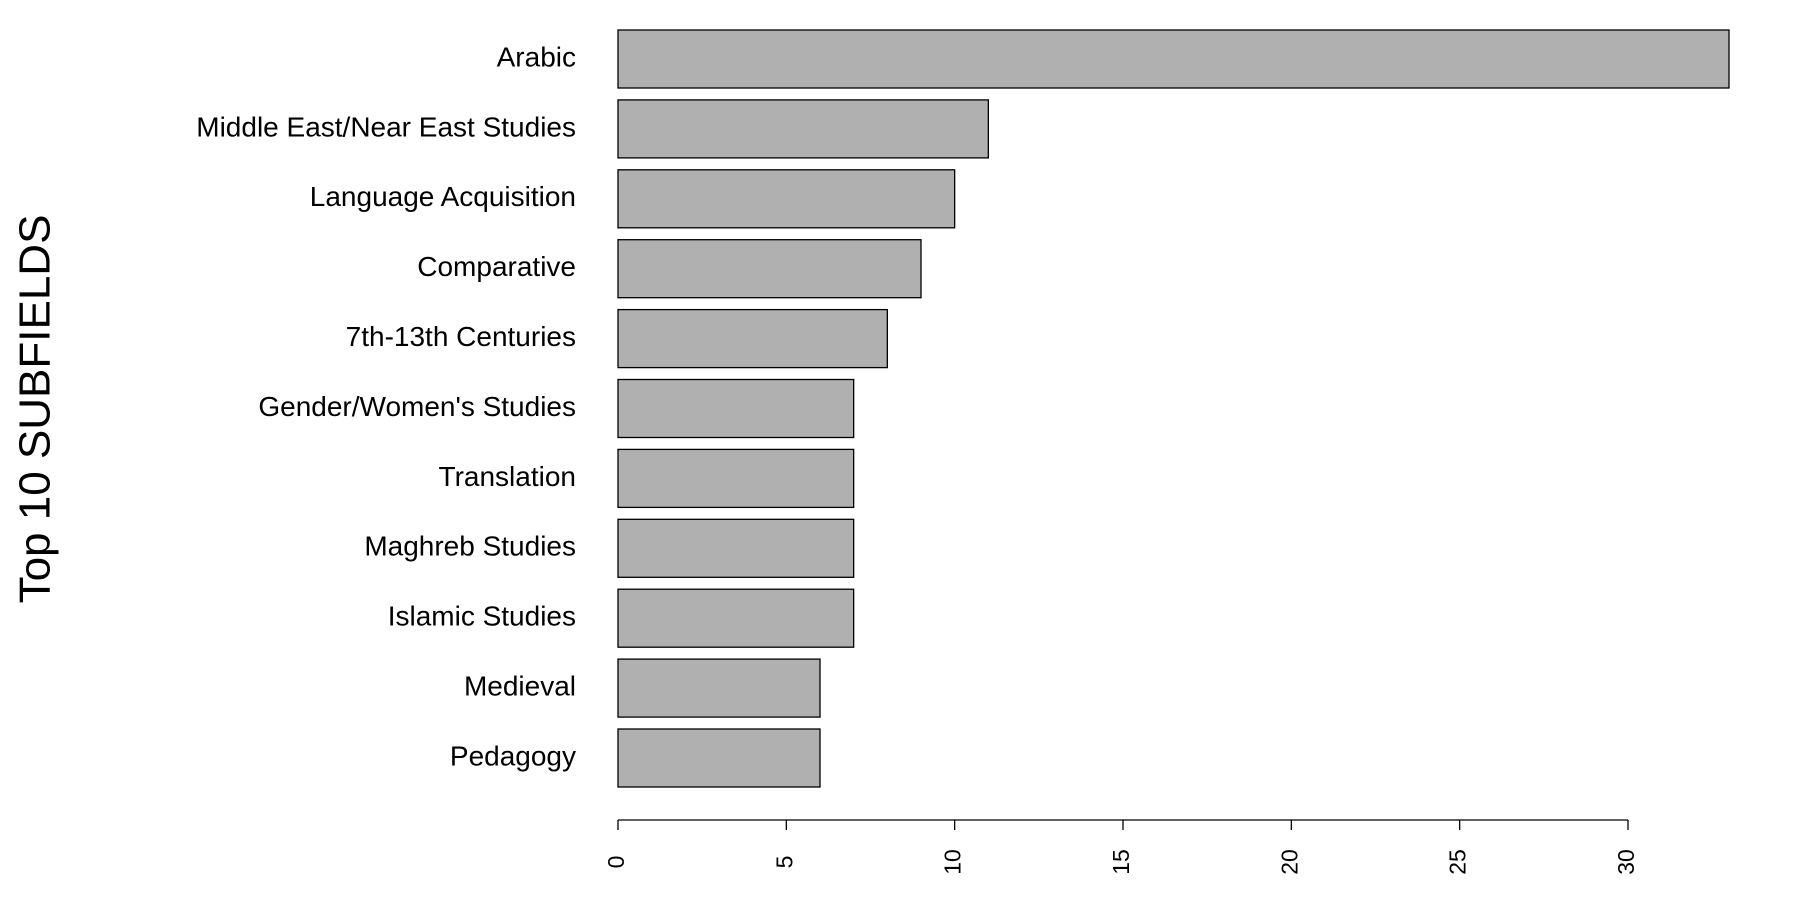 The height and width of the screenshot is (900, 1800). Describe the element at coordinates (470, 546) in the screenshot. I see `y-tick-label: Maghreb Studies` at that location.